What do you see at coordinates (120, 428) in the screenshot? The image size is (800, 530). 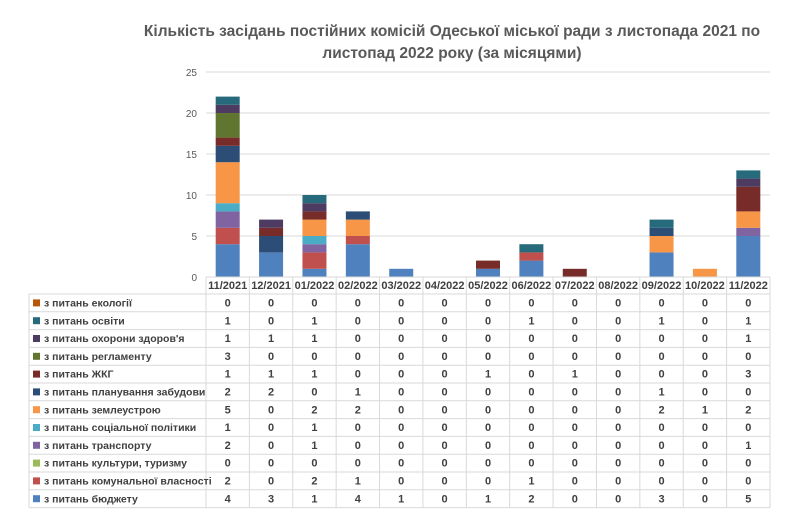 I see `series-name: з питань соціальної політики` at bounding box center [120, 428].